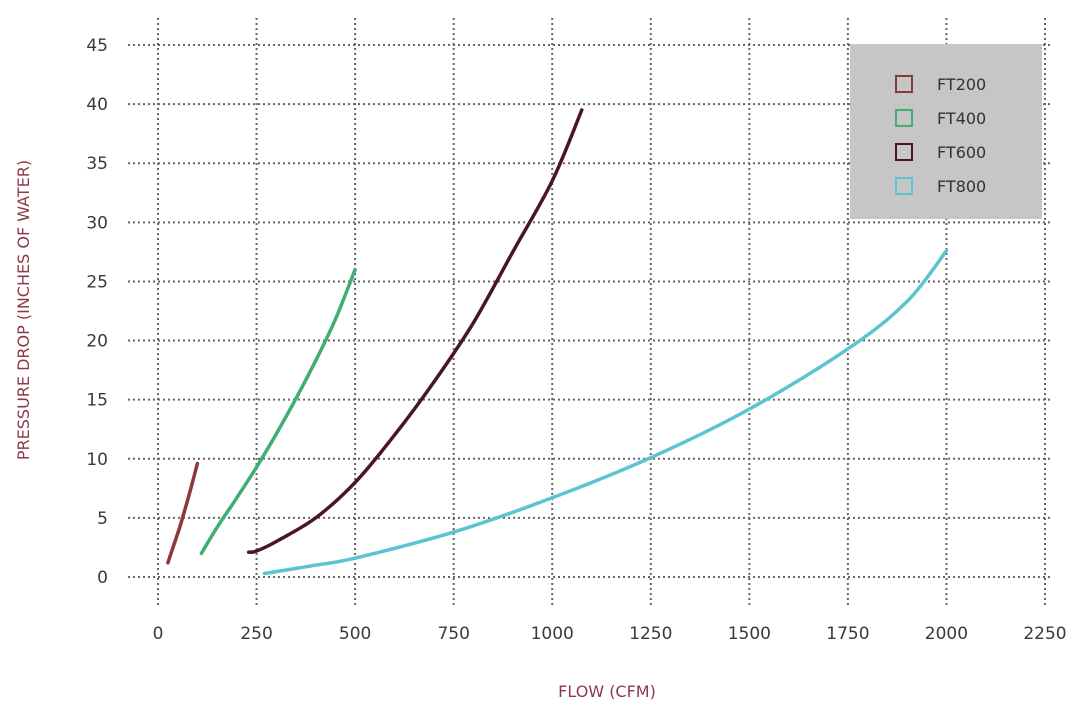 The height and width of the screenshot is (707, 1073). I want to click on x-axis-title: FLOW (CFM), so click(607, 691).